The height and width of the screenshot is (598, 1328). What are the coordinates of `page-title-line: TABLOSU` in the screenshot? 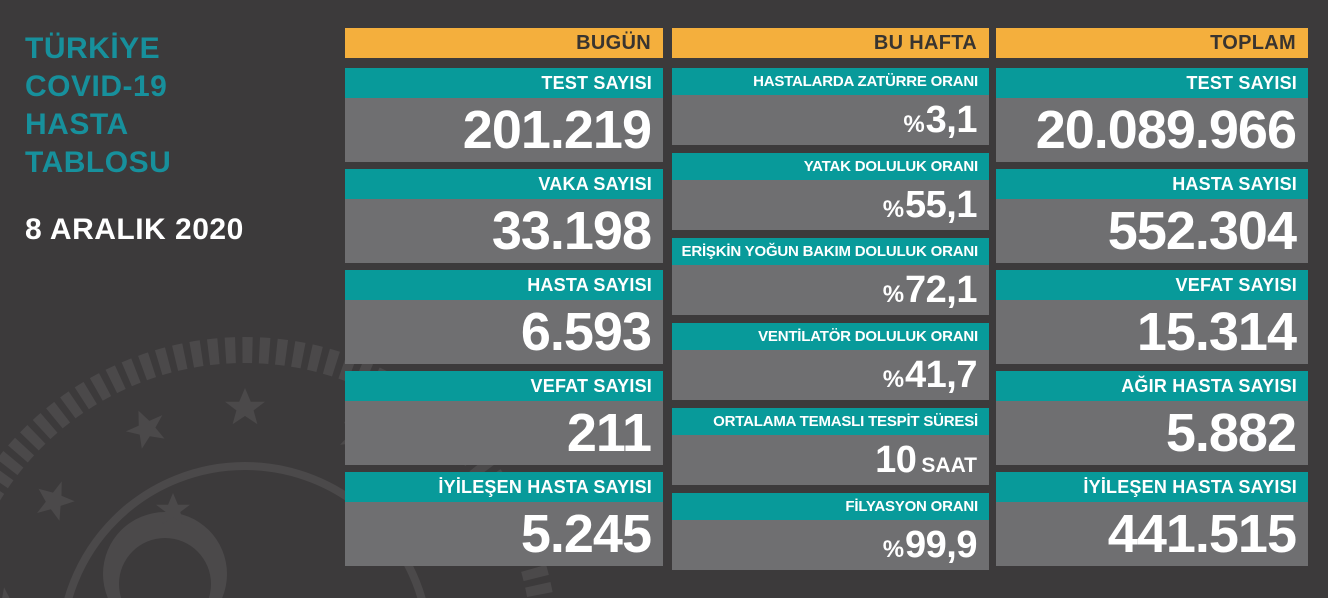 It's located at (98, 162).